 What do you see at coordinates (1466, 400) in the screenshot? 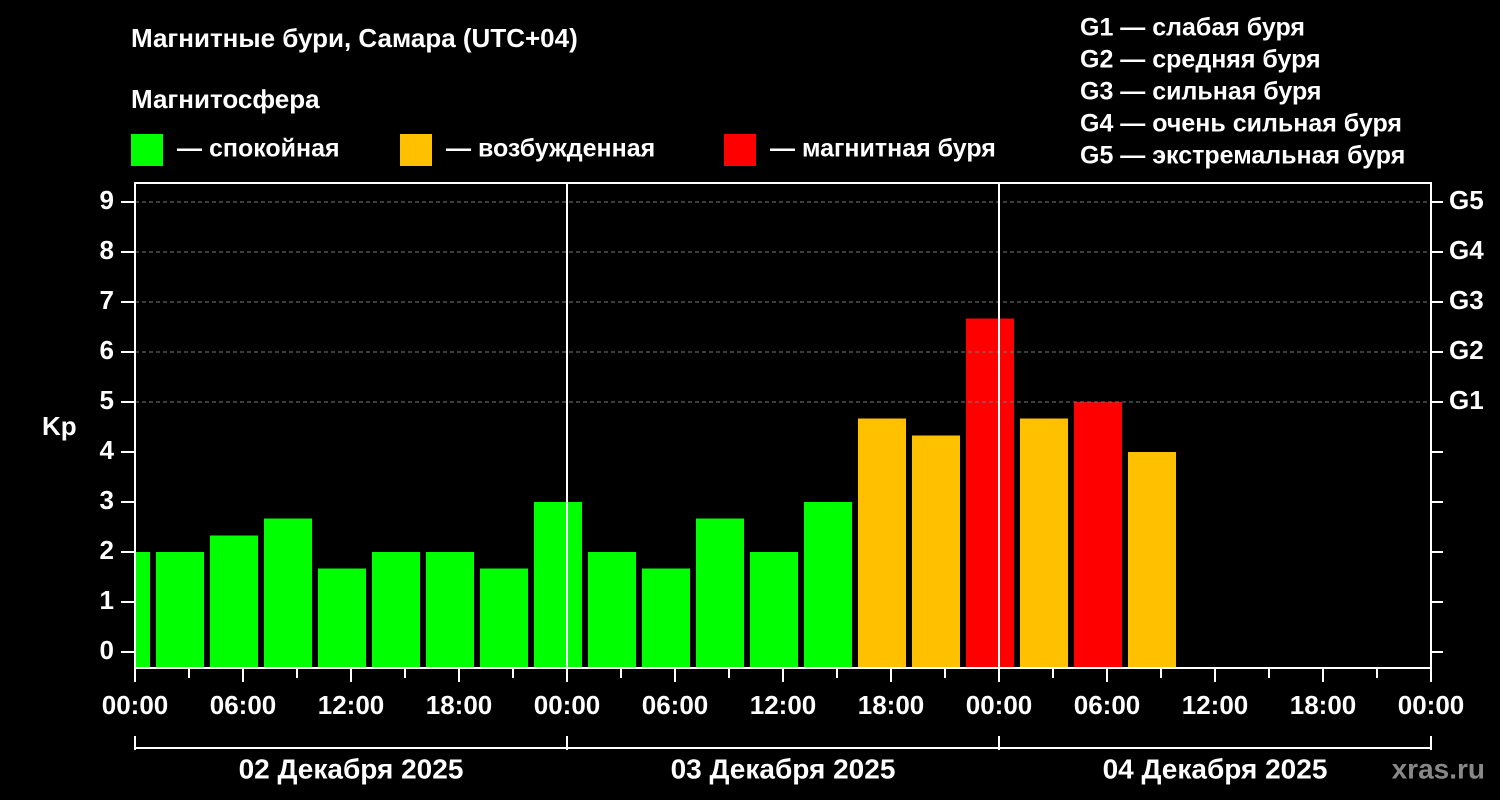
I see `y2-tick-label: G1` at bounding box center [1466, 400].